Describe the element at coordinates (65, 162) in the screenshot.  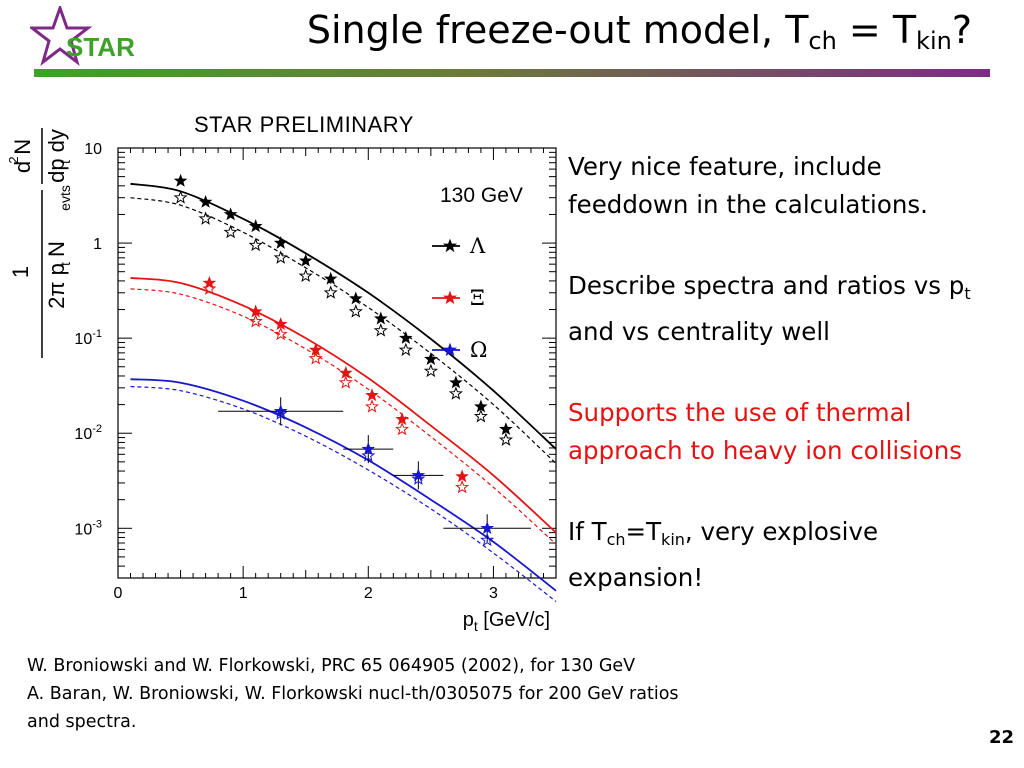
I see `ylabel-dpt-sub: t` at that location.